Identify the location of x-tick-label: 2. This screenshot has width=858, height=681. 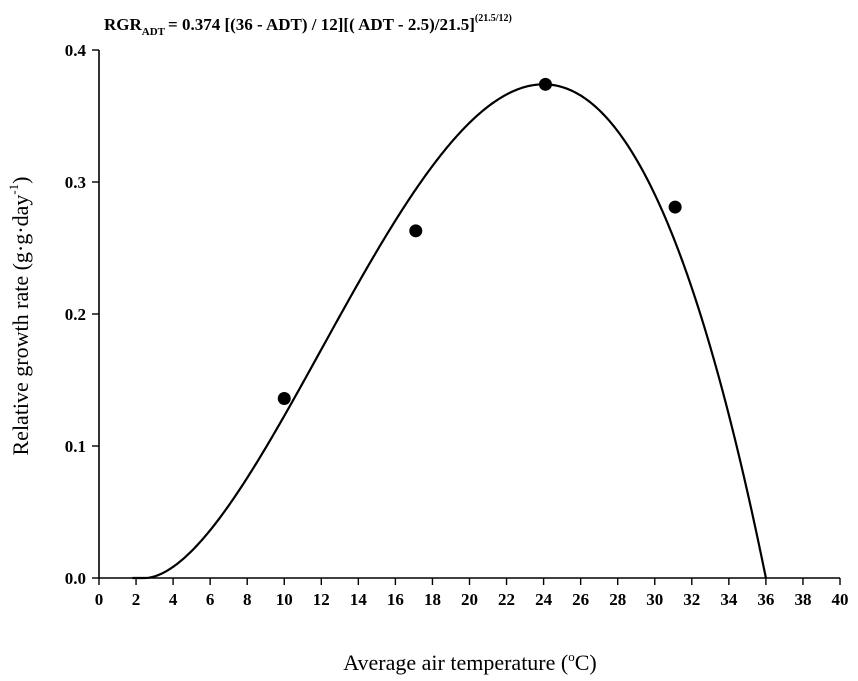
(136, 599).